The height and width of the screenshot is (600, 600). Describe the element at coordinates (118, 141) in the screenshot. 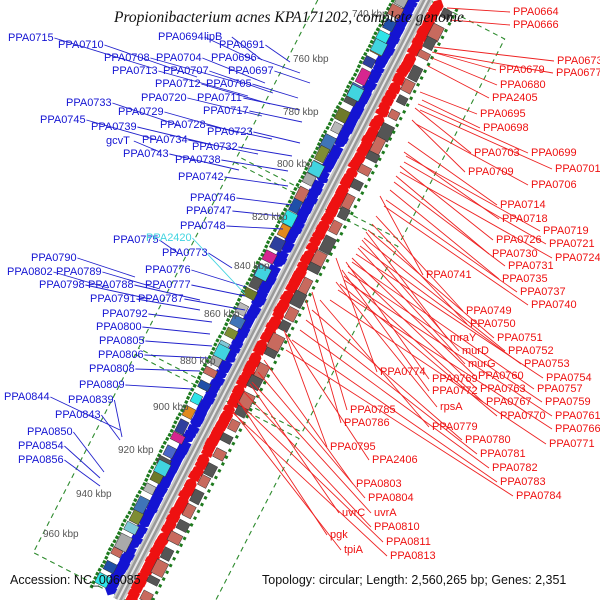

I see `forward-gene-label: gcvT` at that location.